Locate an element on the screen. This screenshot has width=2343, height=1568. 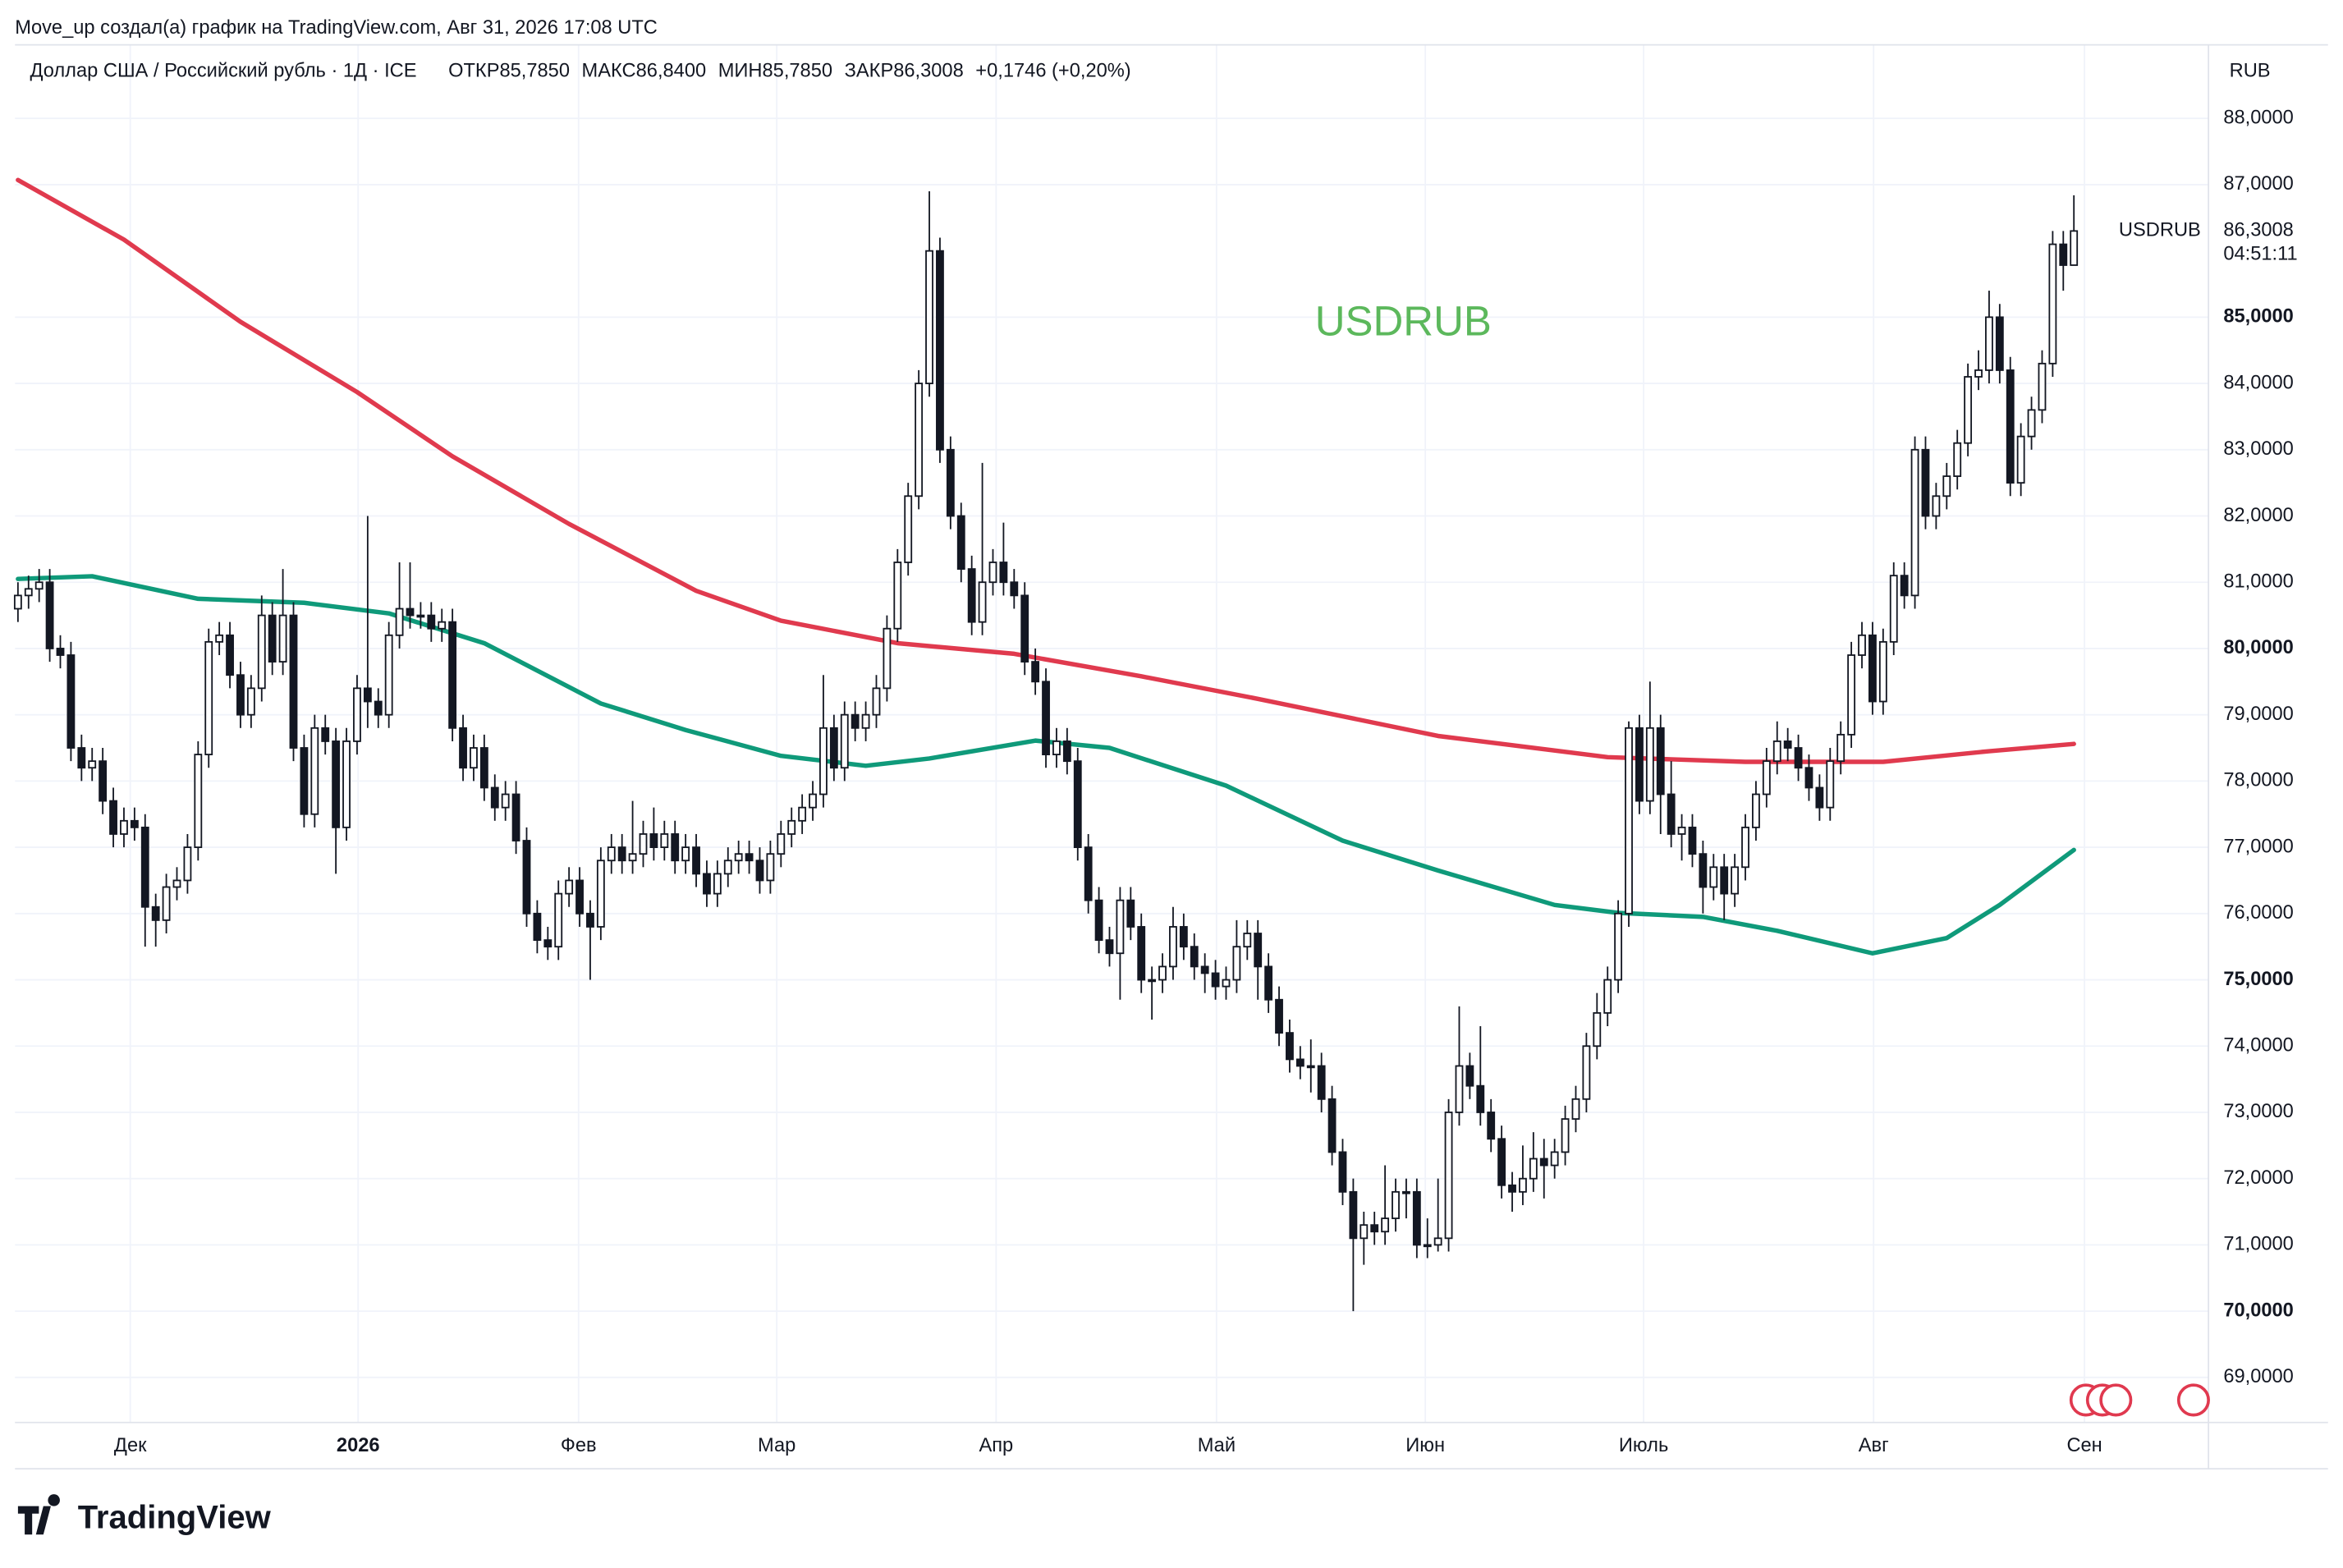
x-tick-label: Фев is located at coordinates (579, 1445).